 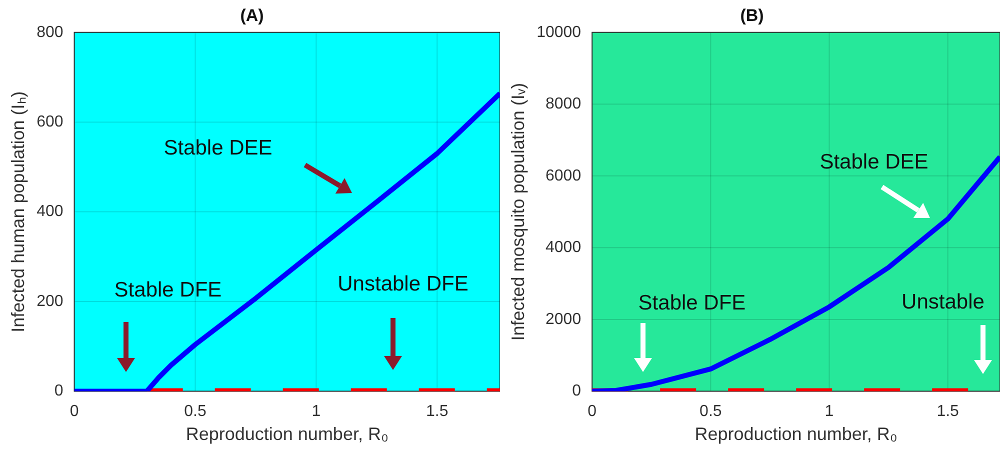 What do you see at coordinates (50, 32) in the screenshot?
I see `y-tick-label: 800` at bounding box center [50, 32].